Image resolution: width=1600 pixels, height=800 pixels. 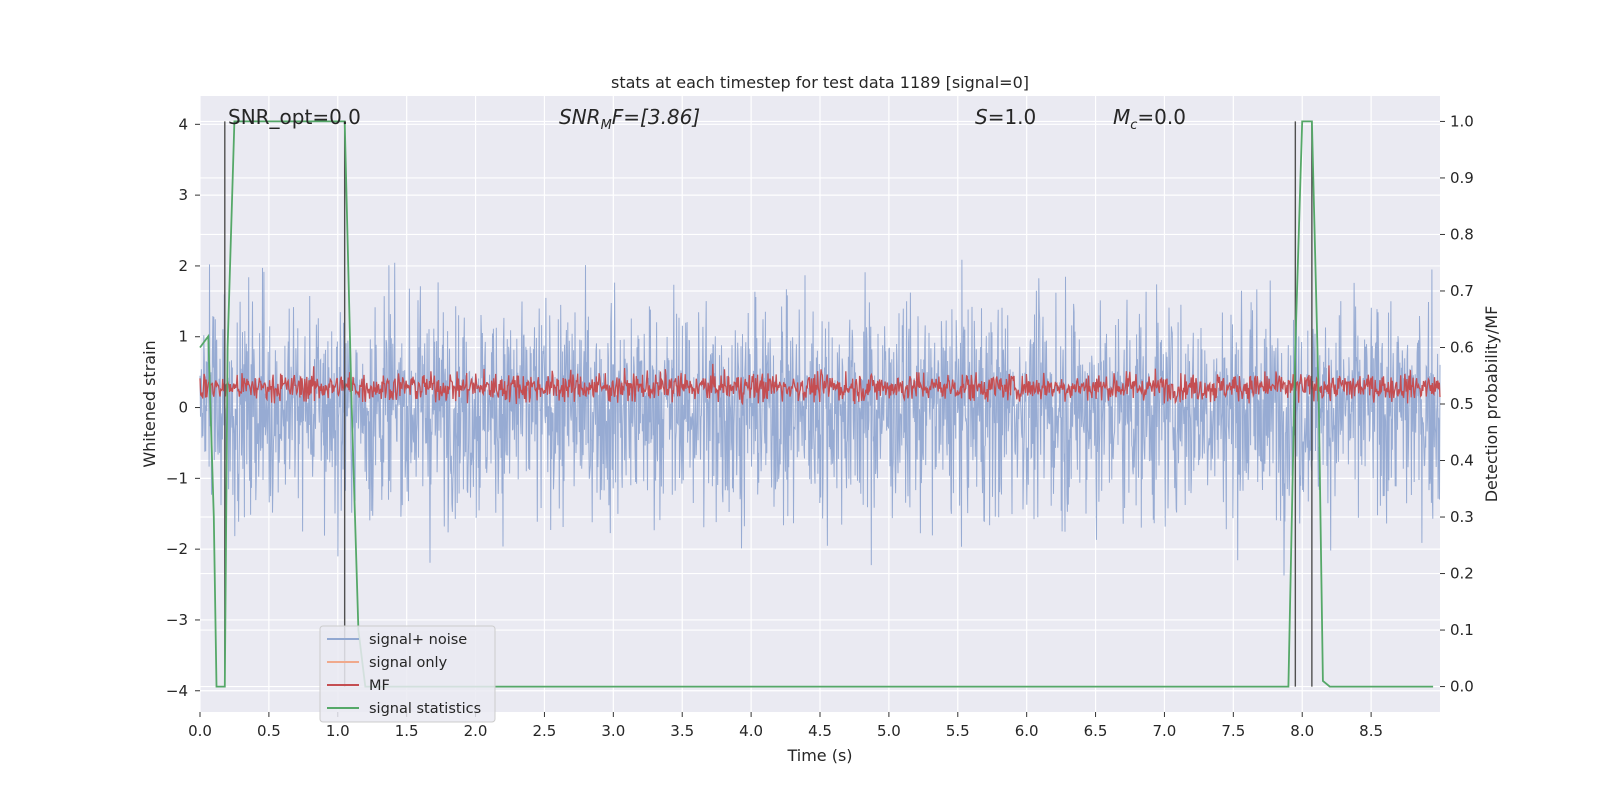 I want to click on y-right-tick-label: 0.5, so click(x=1462, y=404).